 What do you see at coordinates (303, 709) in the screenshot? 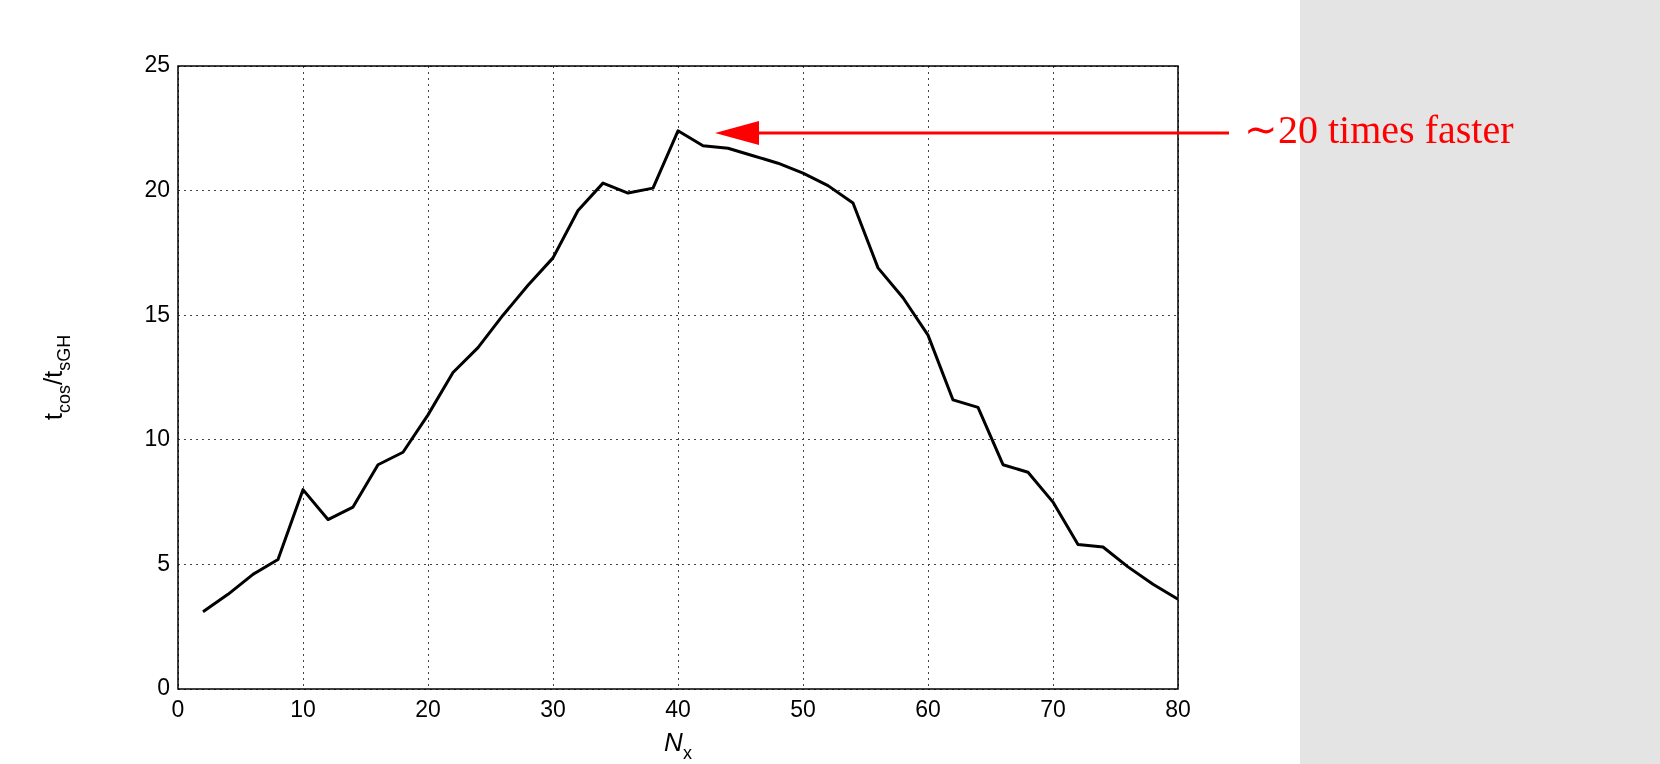
I see `x-tick-label: 10` at bounding box center [303, 709].